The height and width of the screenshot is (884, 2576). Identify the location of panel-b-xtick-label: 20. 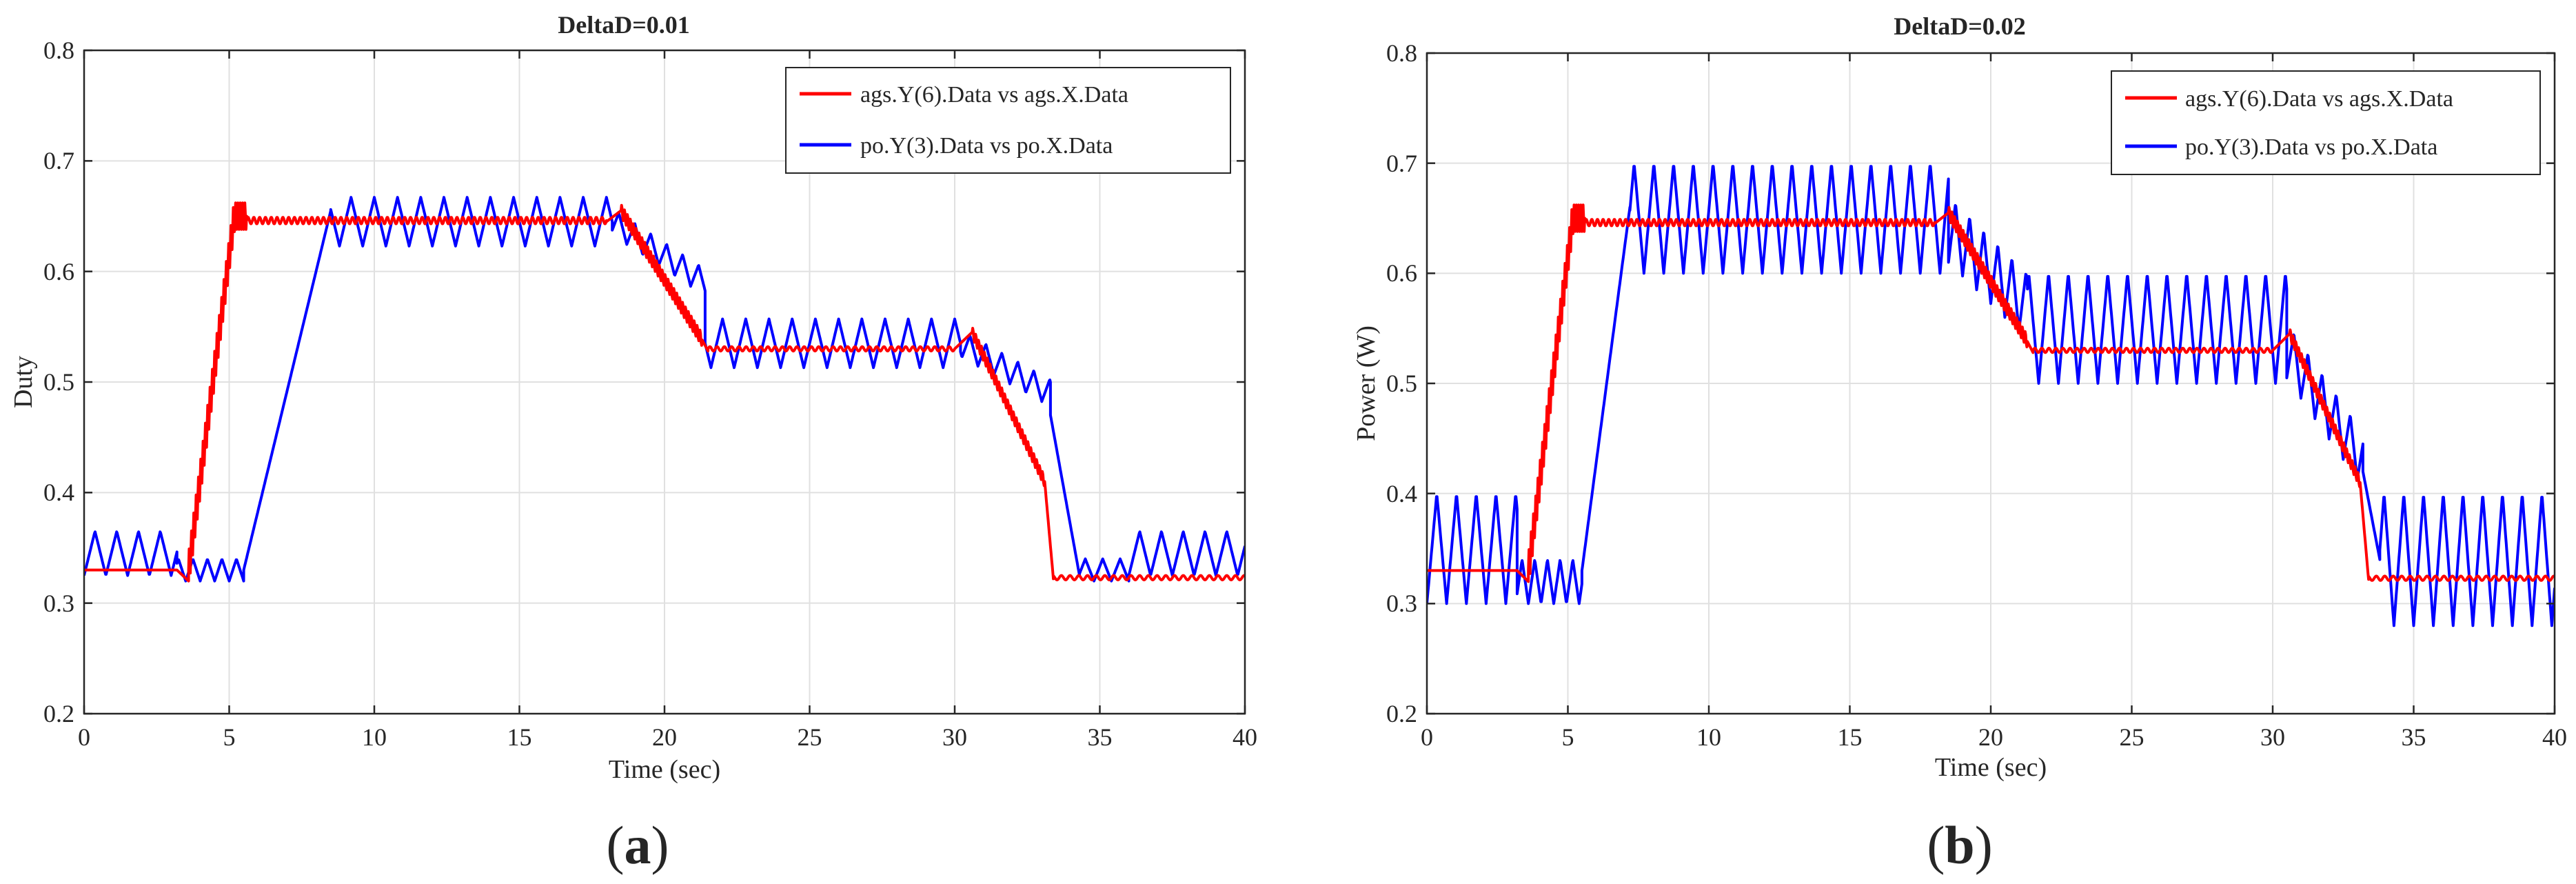
(1990, 737).